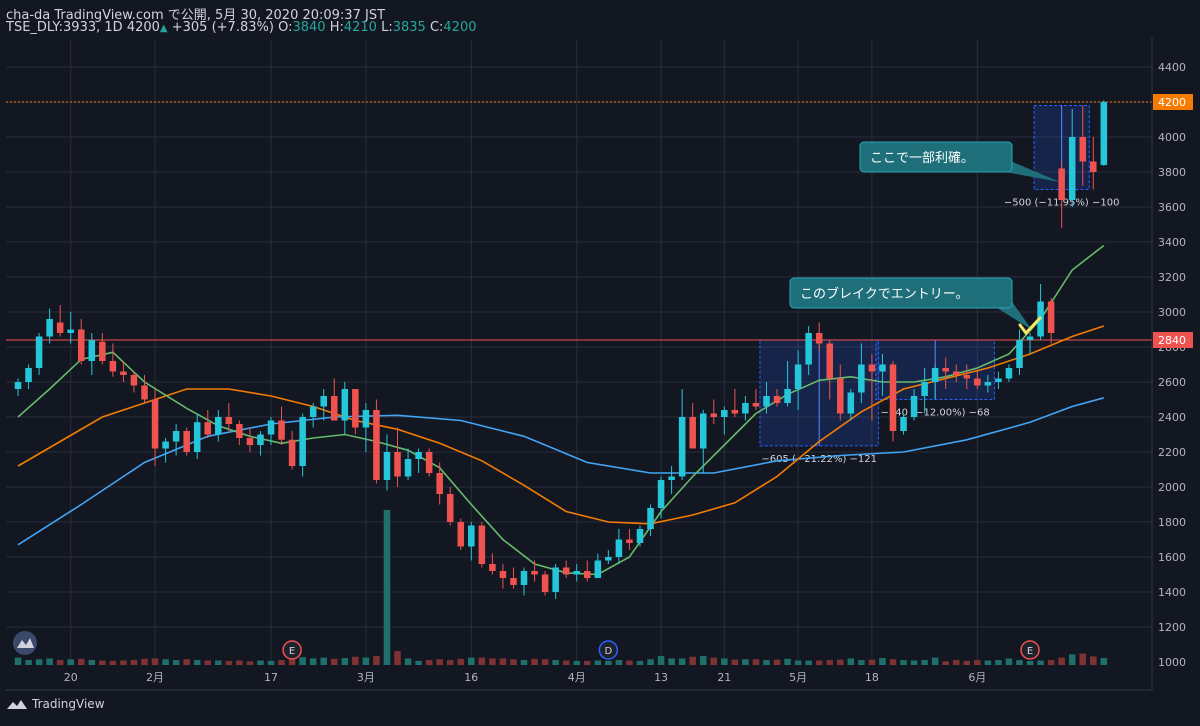  Describe the element at coordinates (17, 704) in the screenshot. I see `tradingview-logo-icon` at that location.